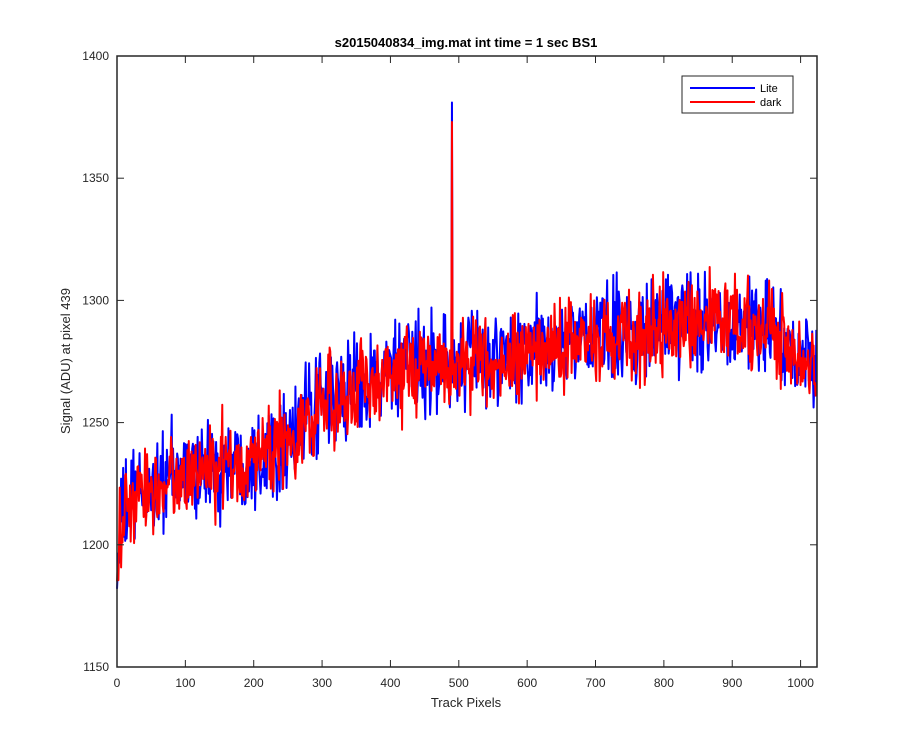  I want to click on y-tick-label: 1150, so click(96, 667).